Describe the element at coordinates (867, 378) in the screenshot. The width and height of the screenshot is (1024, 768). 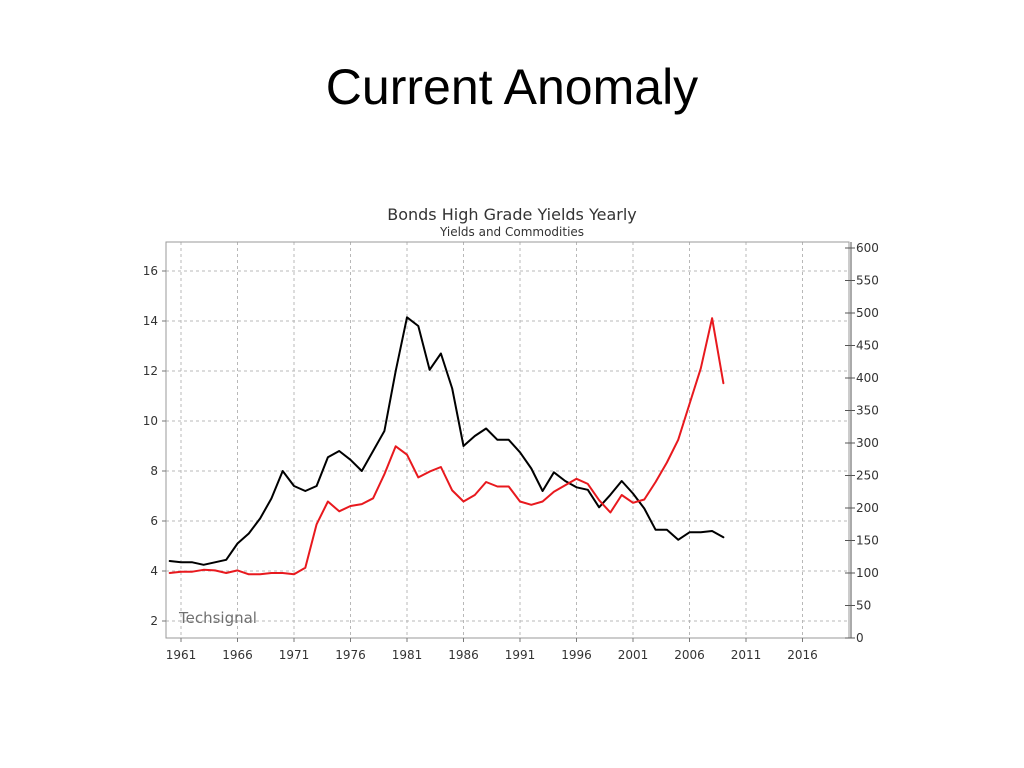
I see `right-tick-label: 400` at that location.